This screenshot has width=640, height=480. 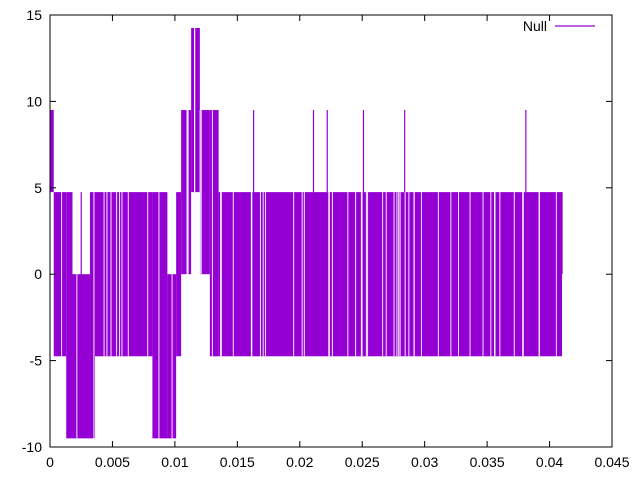 What do you see at coordinates (237, 462) in the screenshot?
I see `x-tick-label: 0.015` at bounding box center [237, 462].